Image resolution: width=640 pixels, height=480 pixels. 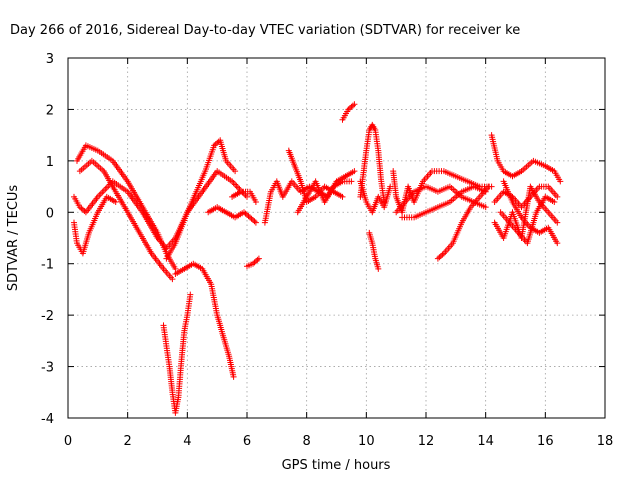 What do you see at coordinates (13, 238) in the screenshot?
I see `y-axis-label: SDTVAR / TECUs` at bounding box center [13, 238].